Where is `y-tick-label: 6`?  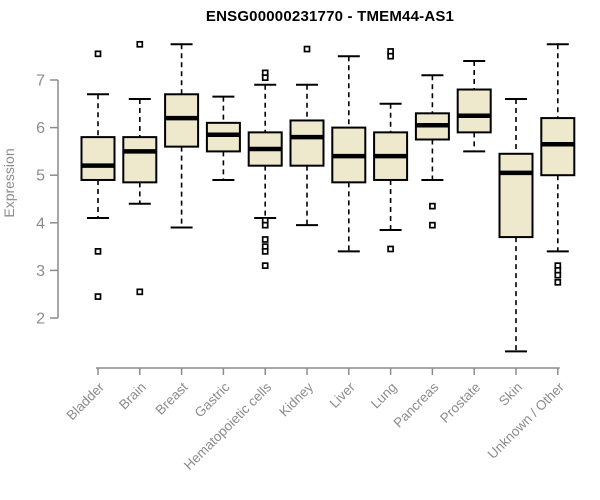 y-tick-label: 6 is located at coordinates (40, 128).